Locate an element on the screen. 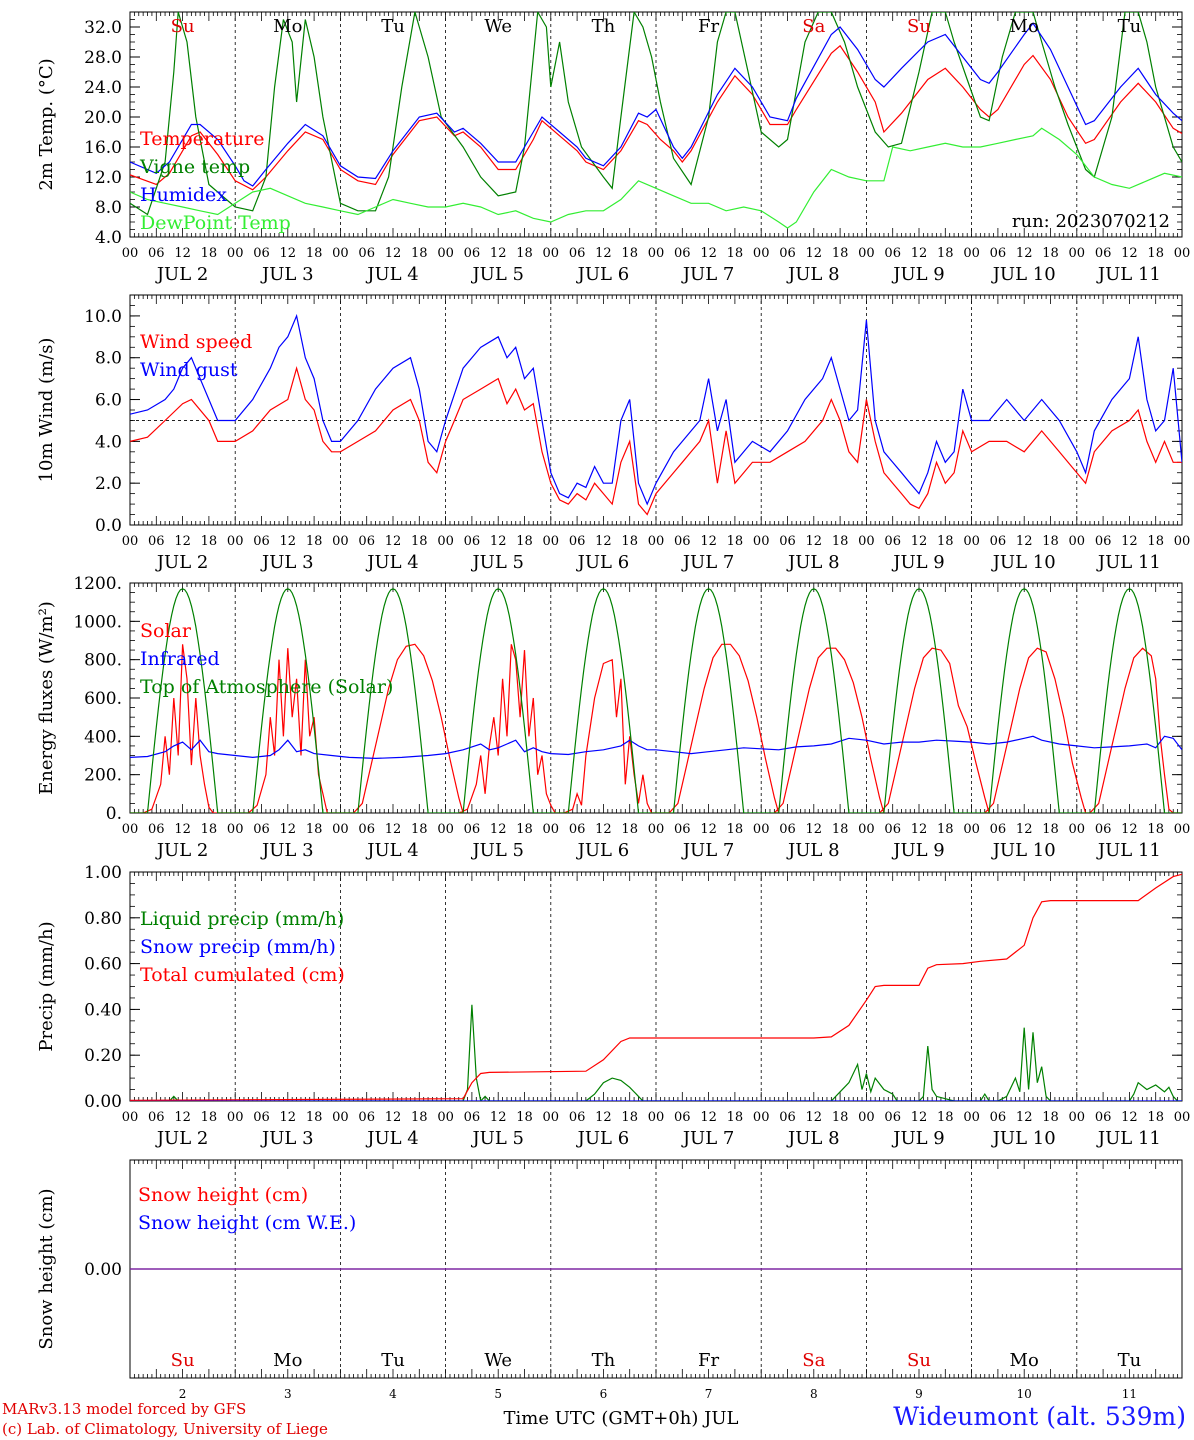 The height and width of the screenshot is (1440, 1194). legend-entry: Humidex is located at coordinates (183, 195).